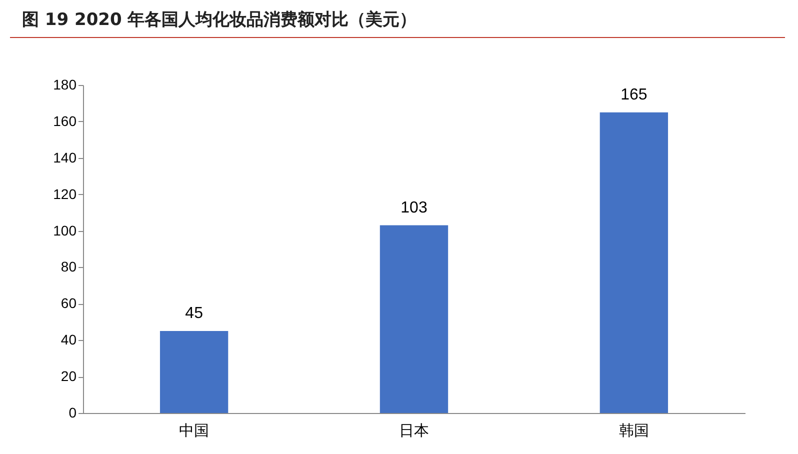  What do you see at coordinates (65, 120) in the screenshot?
I see `y-tick-label: 160` at bounding box center [65, 120].